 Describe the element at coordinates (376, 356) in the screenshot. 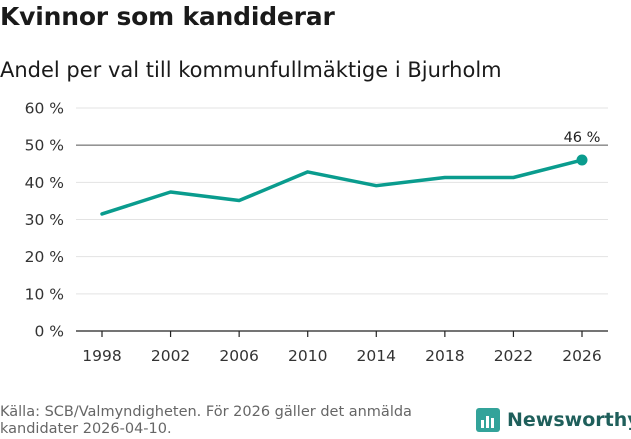

I see `x-tick-label: 2014` at that location.